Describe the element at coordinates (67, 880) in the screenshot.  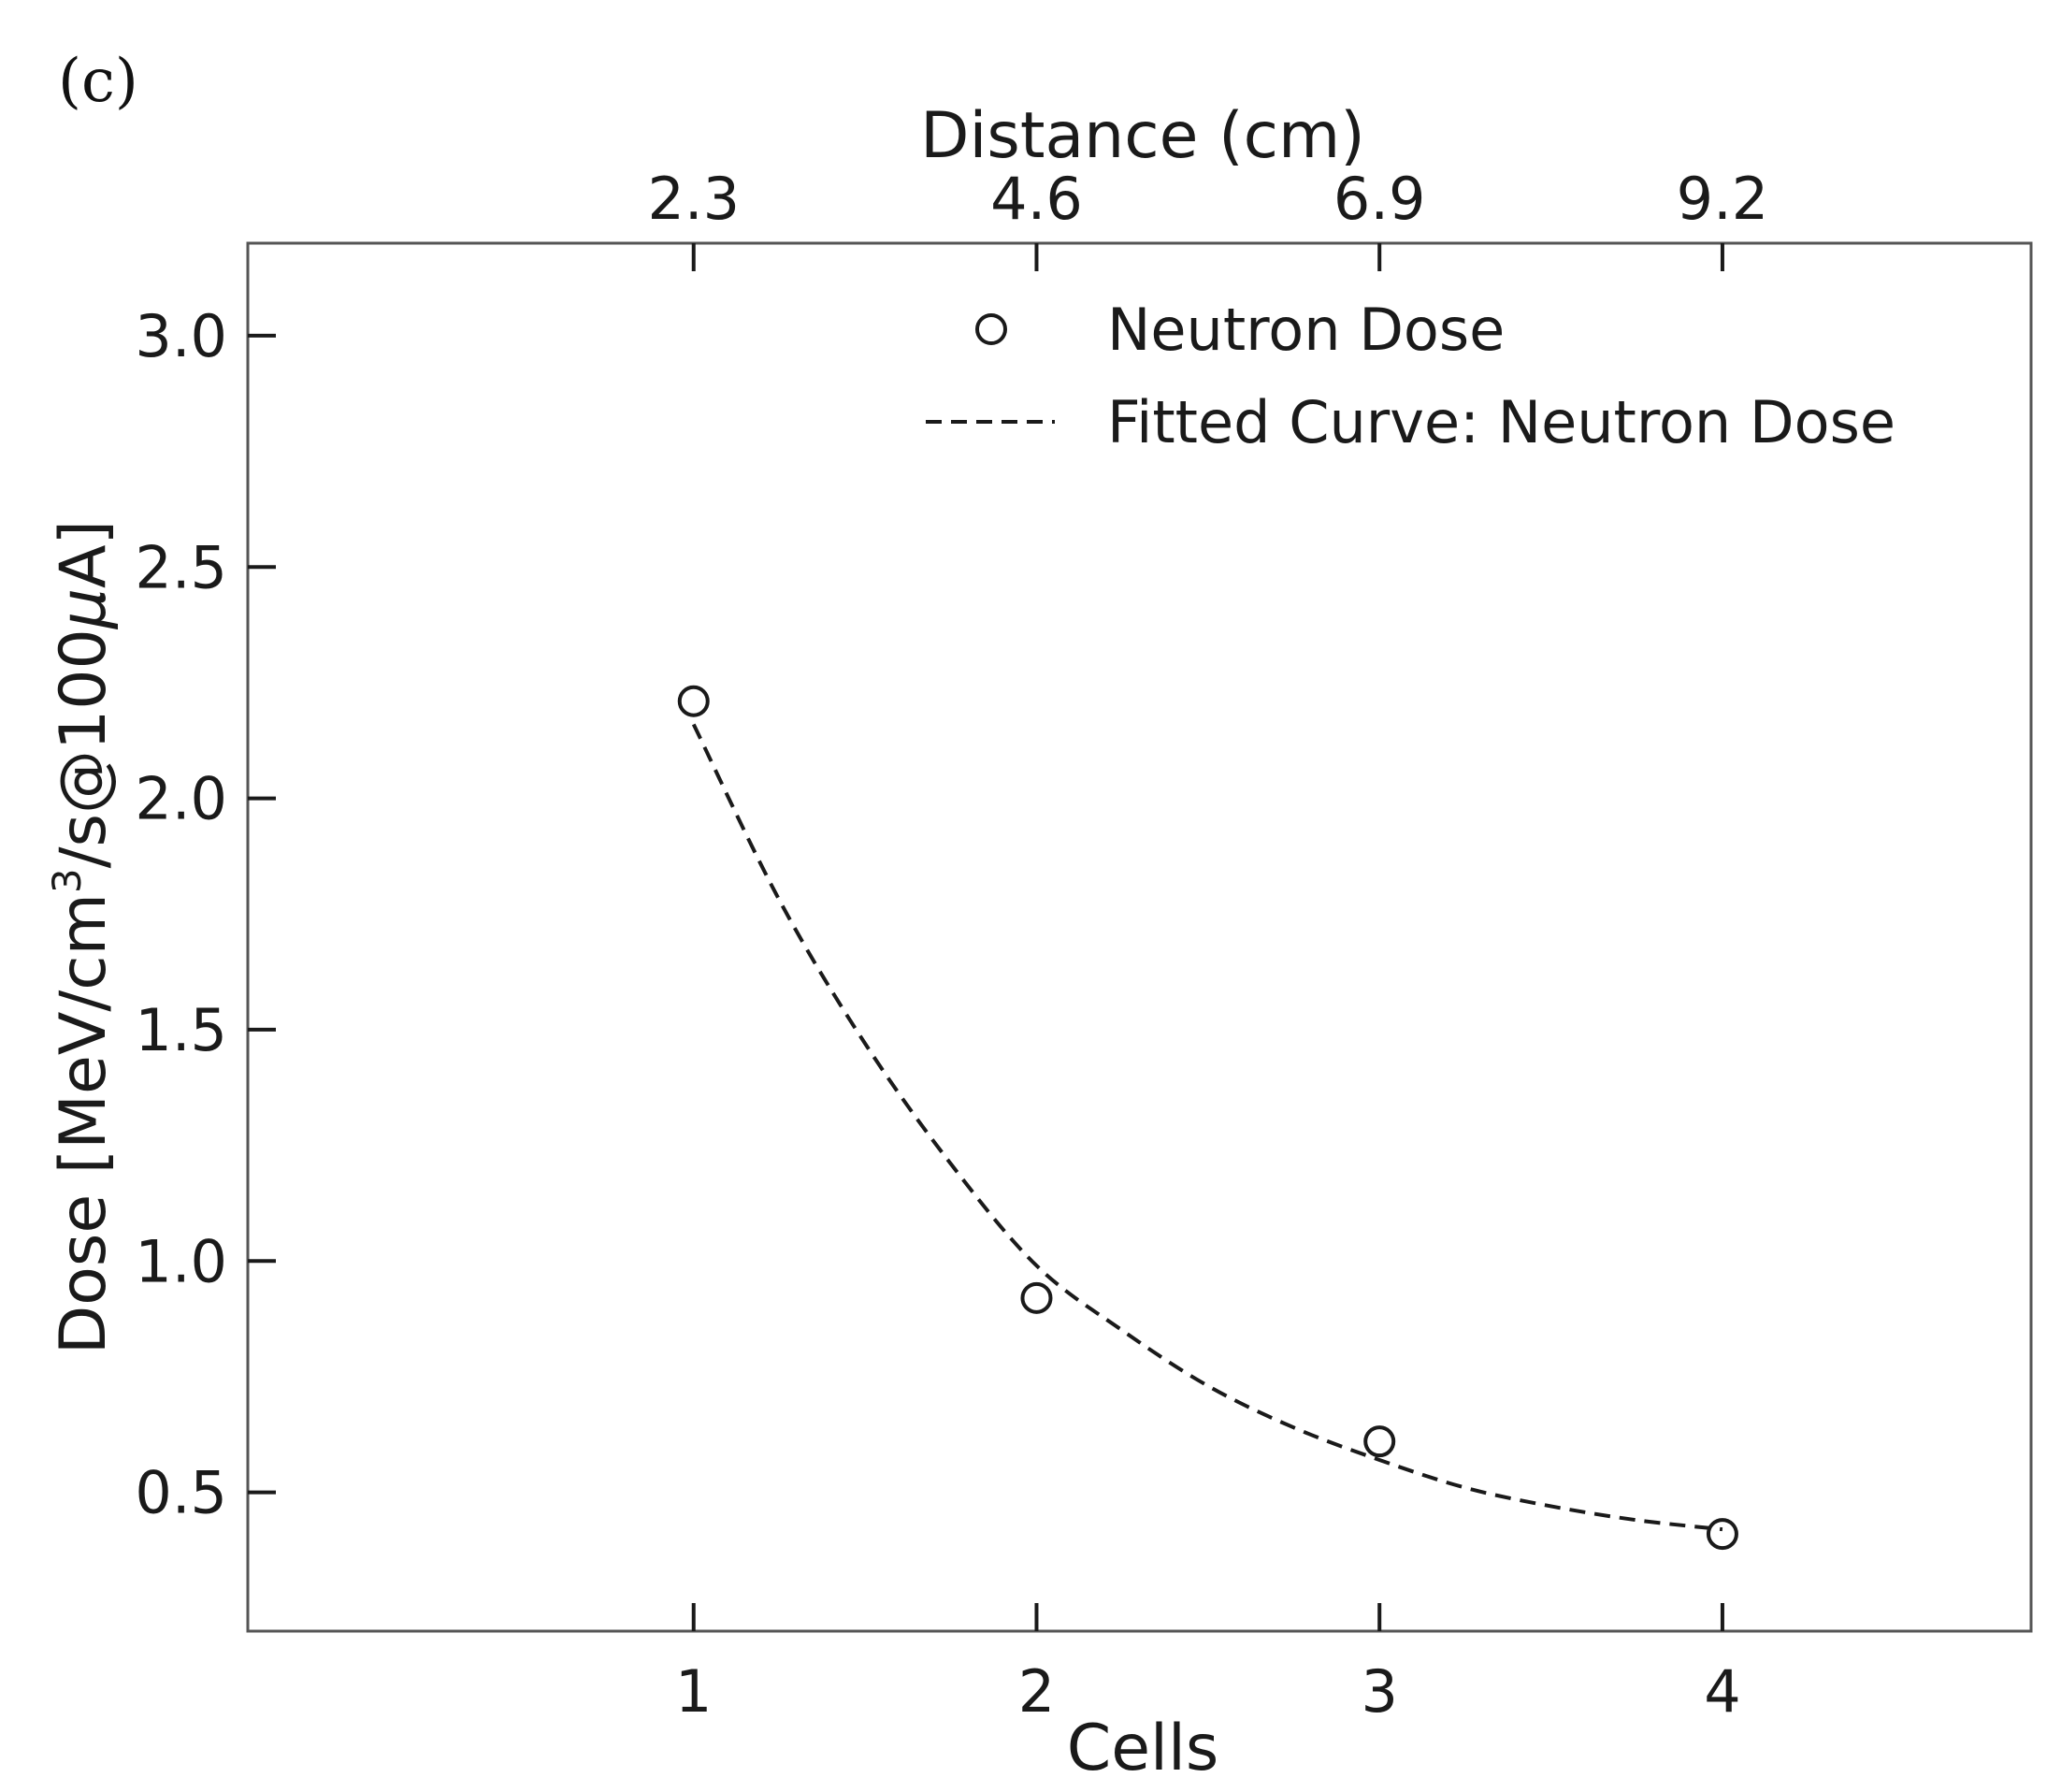
I see `y-axis-title-superscript: 3` at that location.